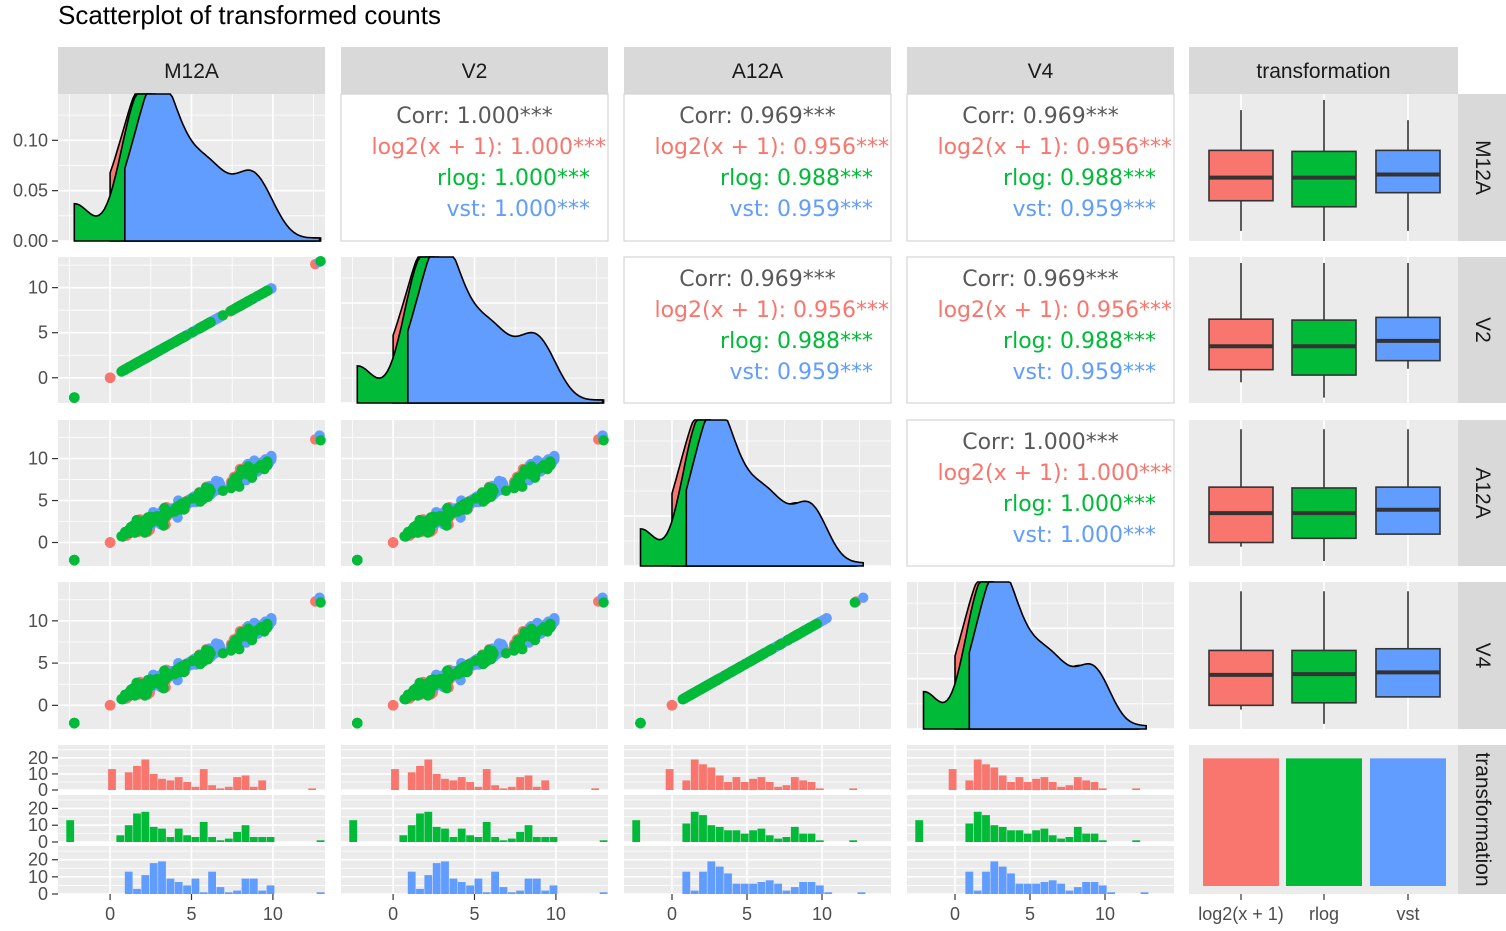 This screenshot has width=1506, height=931. Describe the element at coordinates (1482, 655) in the screenshot. I see `strip-row-v4: V4` at that location.